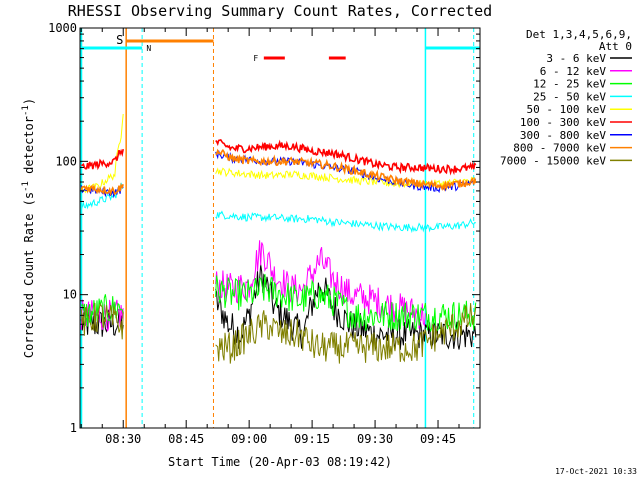 This screenshot has width=640, height=480. What do you see at coordinates (66, 161) in the screenshot?
I see `y-tick-label: 100` at bounding box center [66, 161].